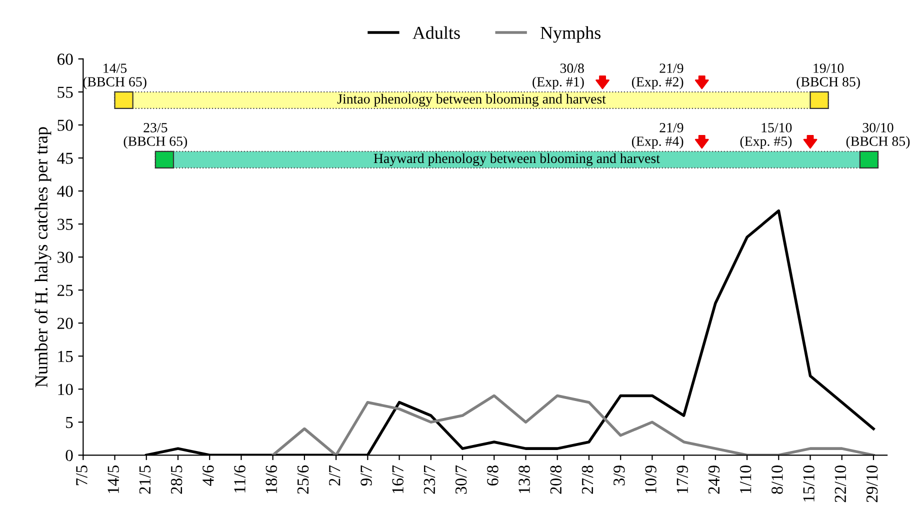 Image resolution: width=924 pixels, height=508 pixels. I want to click on y-tick-label: 5, so click(69, 422).